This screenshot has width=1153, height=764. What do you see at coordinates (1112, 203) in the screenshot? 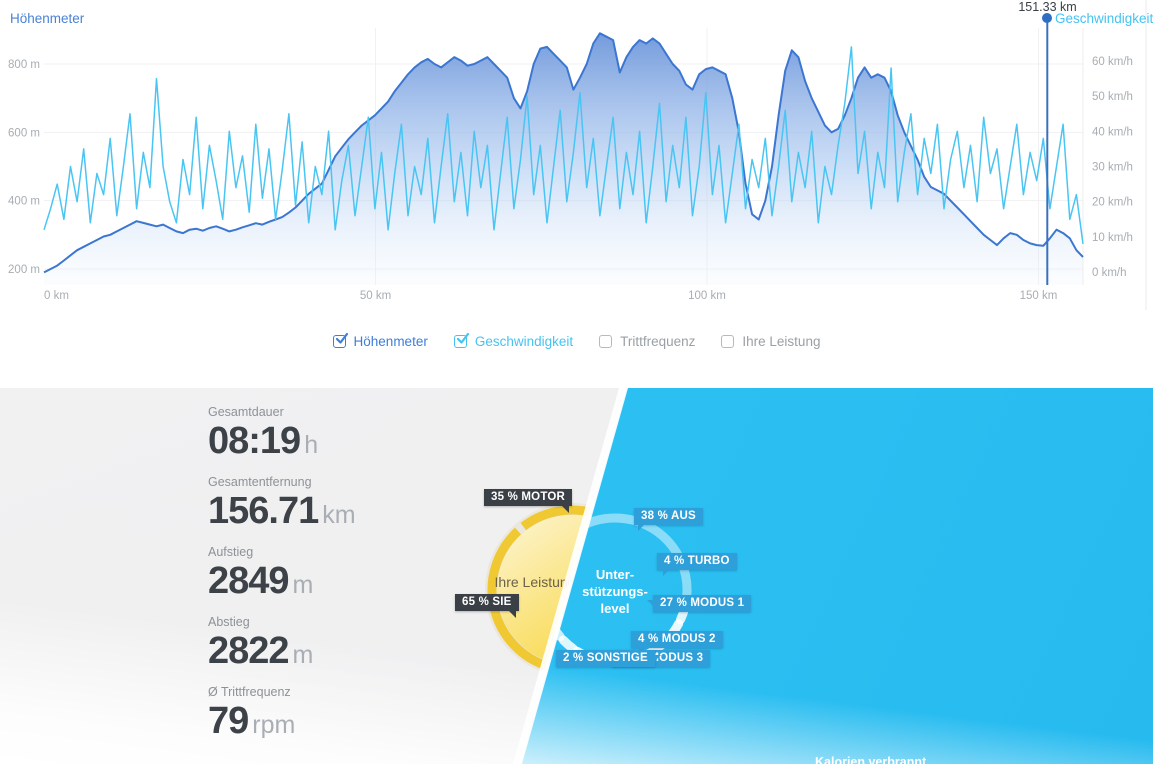
I see `svg-text: 20 km/h` at bounding box center [1112, 203].